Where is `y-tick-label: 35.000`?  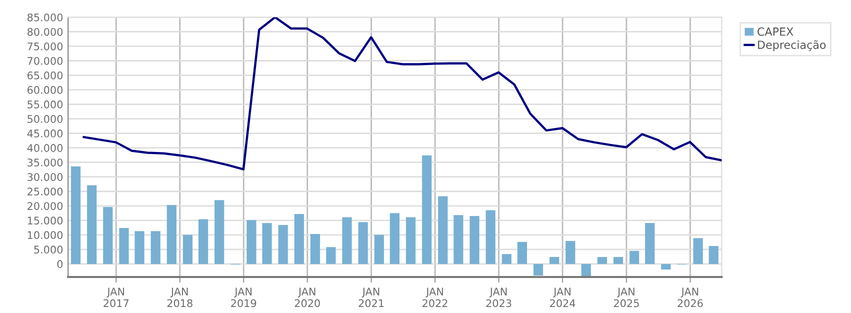 y-tick-label: 35.000 is located at coordinates (45, 162).